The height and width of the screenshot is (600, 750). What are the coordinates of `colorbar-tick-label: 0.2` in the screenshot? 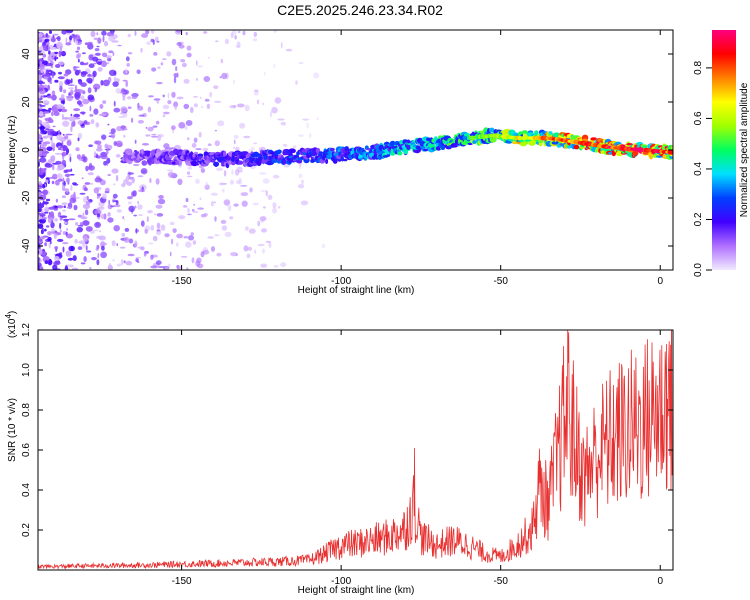 It's located at (698, 219).